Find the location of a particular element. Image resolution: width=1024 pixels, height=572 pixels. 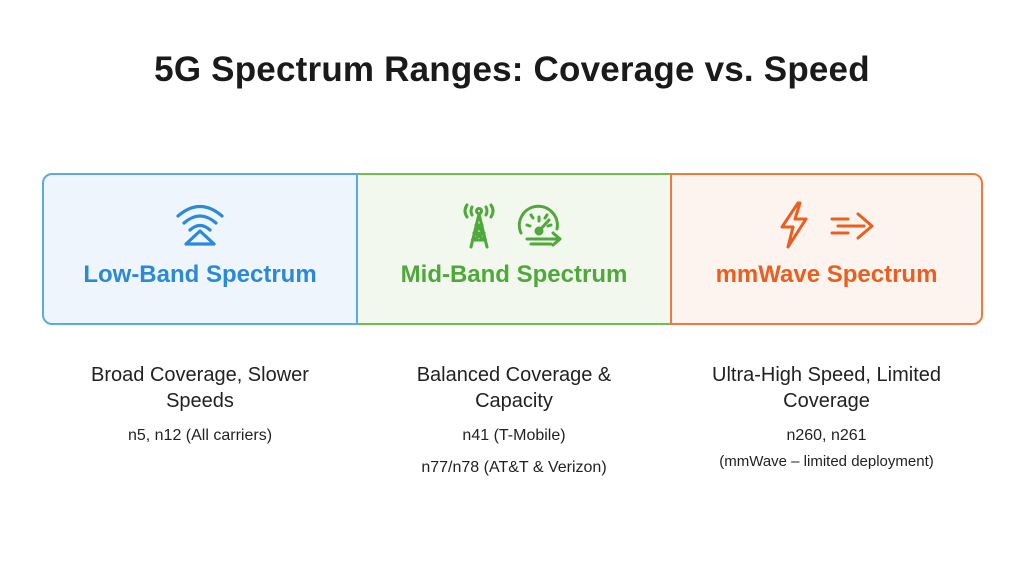

mmwave-band-headline: Ultra-High Speed, Limited Coverage is located at coordinates (826, 388).